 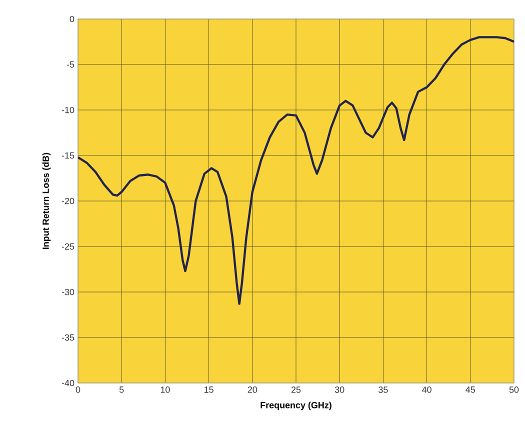 What do you see at coordinates (339, 389) in the screenshot?
I see `x-tick-label: 30` at bounding box center [339, 389].